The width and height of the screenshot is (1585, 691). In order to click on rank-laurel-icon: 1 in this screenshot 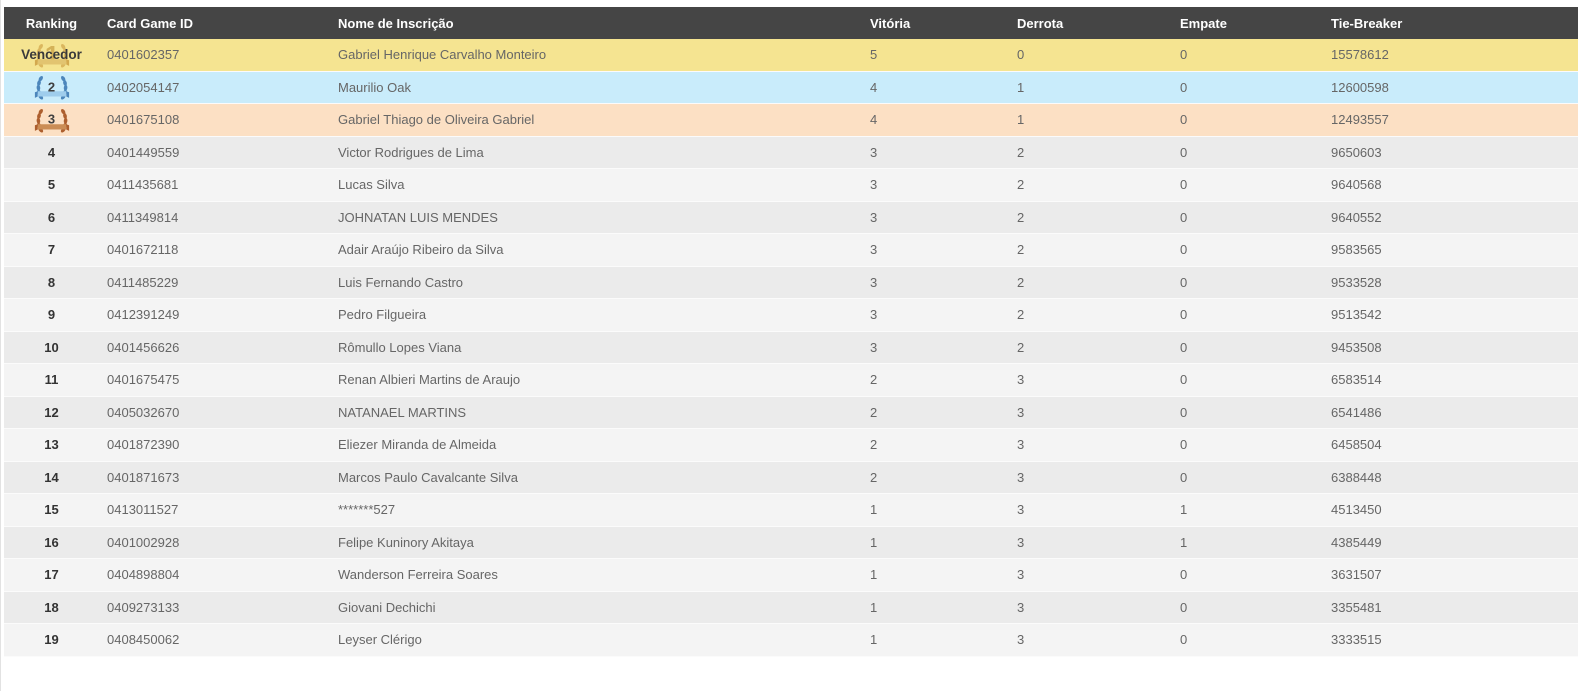, I will do `click(52, 54)`.